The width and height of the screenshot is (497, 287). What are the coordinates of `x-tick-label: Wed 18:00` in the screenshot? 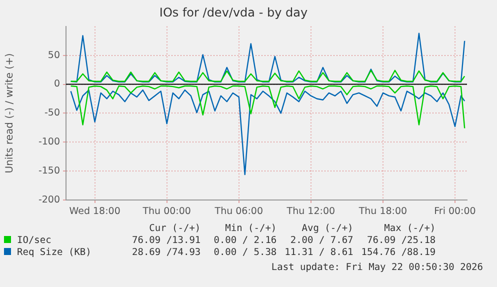 It's located at (94, 212).